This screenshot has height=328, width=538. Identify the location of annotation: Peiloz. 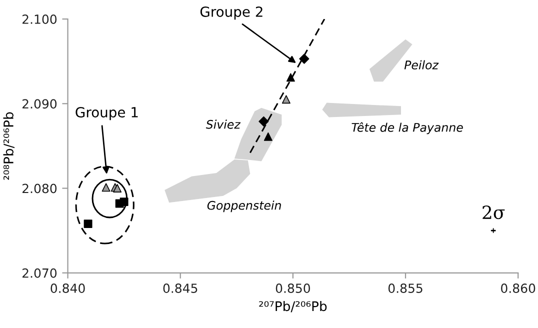
(421, 65).